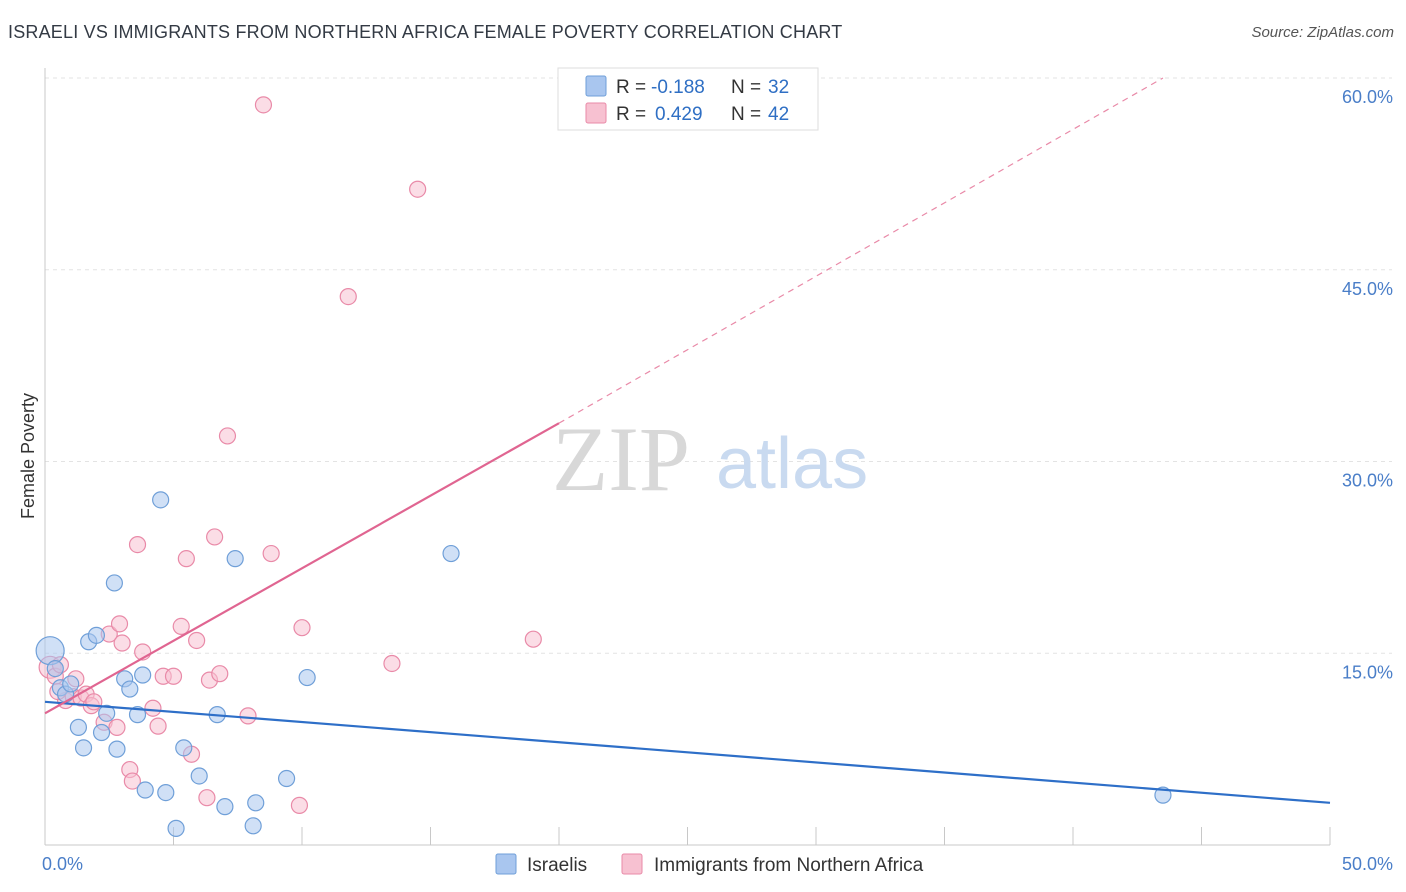 Image resolution: width=1406 pixels, height=892 pixels. Describe the element at coordinates (302, 568) in the screenshot. I see `immigrants-trend-line` at that location.